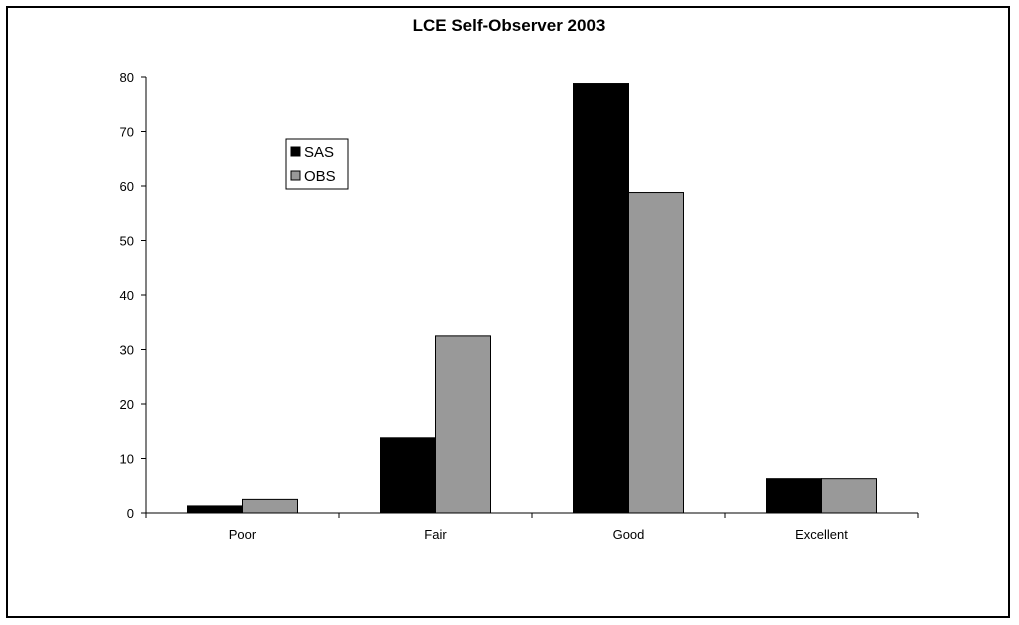 The image size is (1019, 625). Describe the element at coordinates (243, 534) in the screenshot. I see `x-tick-label: Poor` at that location.